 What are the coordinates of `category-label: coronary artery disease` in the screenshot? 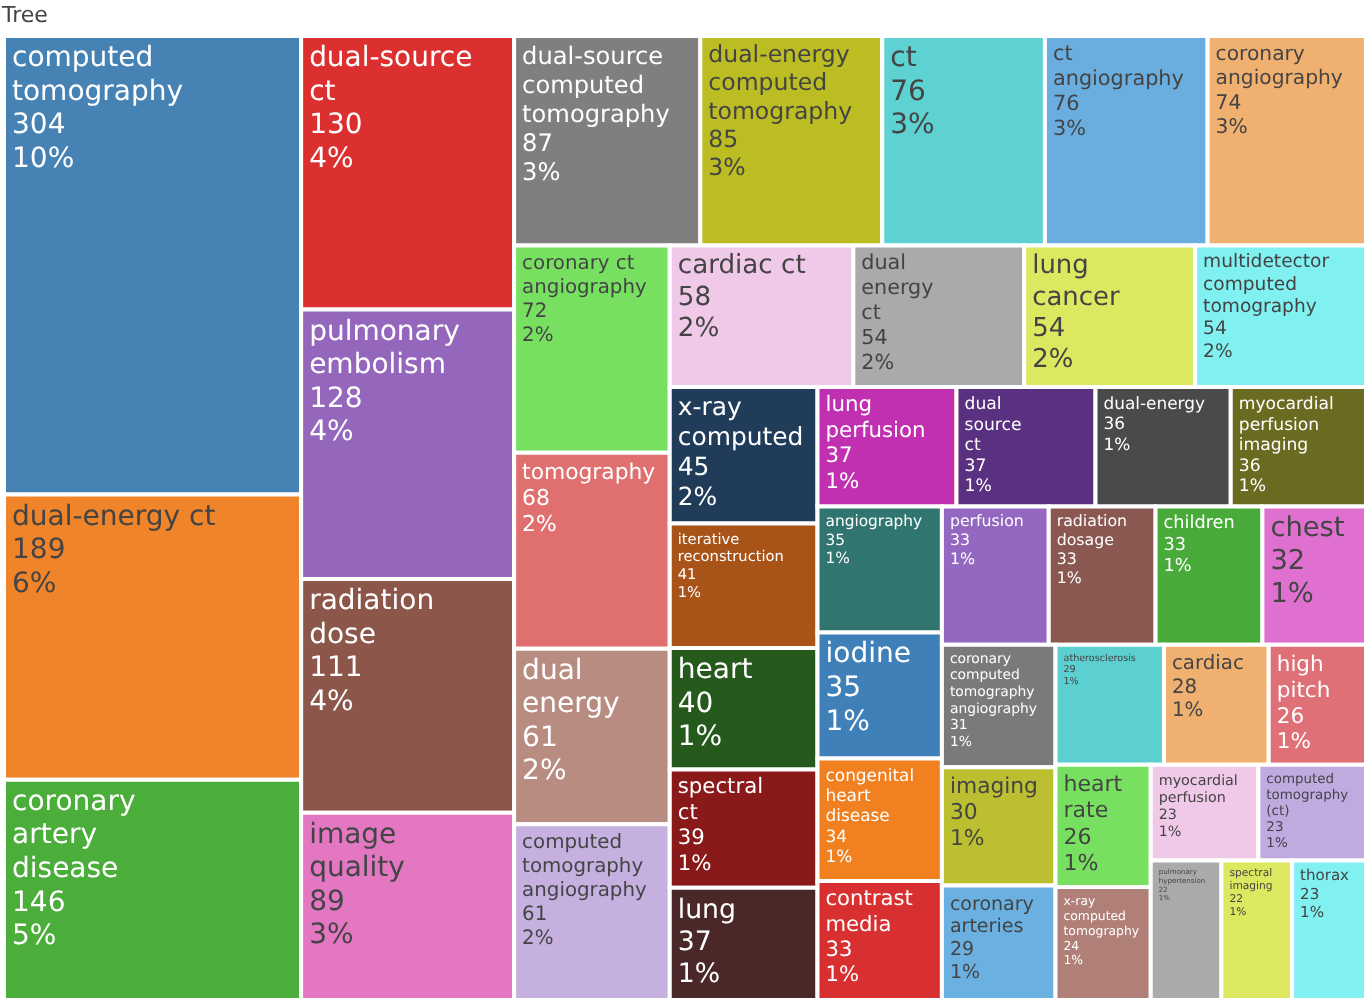 It's located at (74, 835).